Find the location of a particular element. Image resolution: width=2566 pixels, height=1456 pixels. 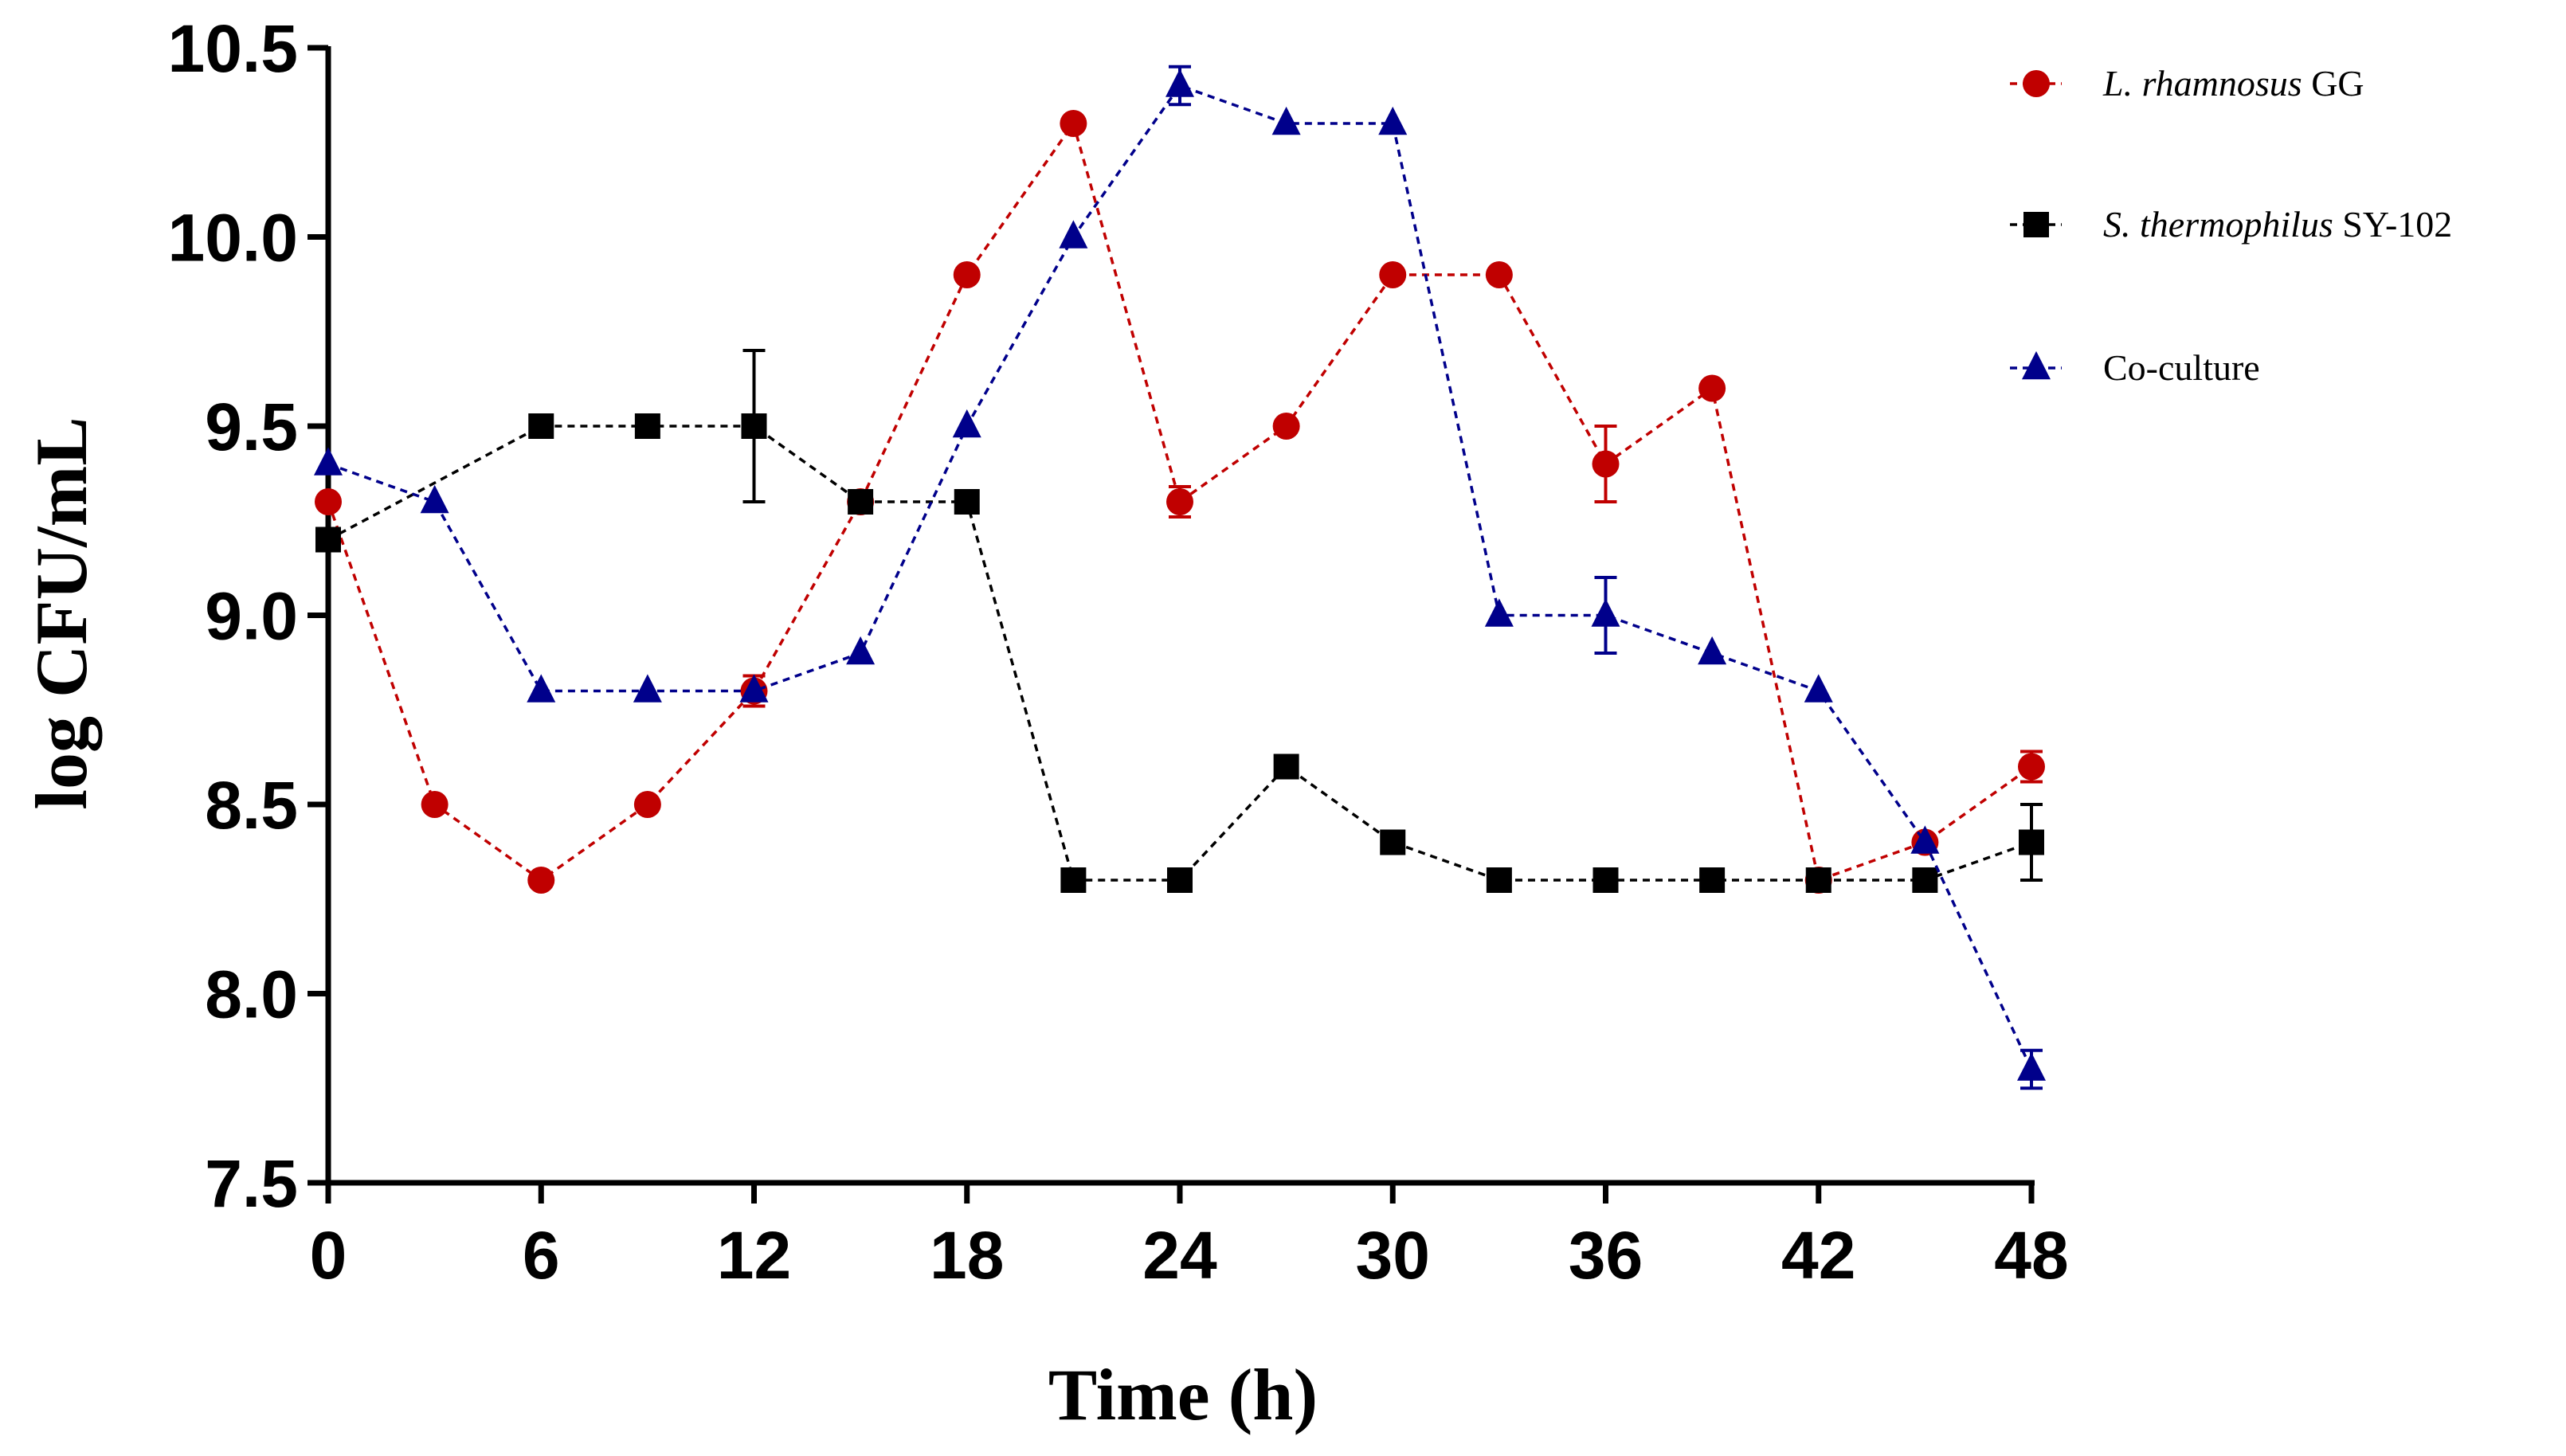

legend-label: Co-culture is located at coordinates (2181, 367).